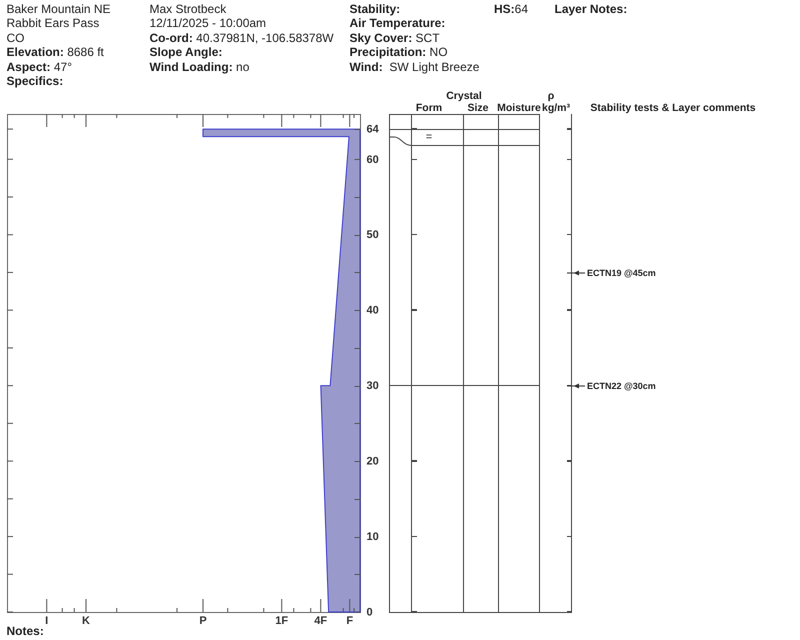 The image size is (800, 640). Describe the element at coordinates (621, 273) in the screenshot. I see `text: ECTN19 @45cm` at that location.